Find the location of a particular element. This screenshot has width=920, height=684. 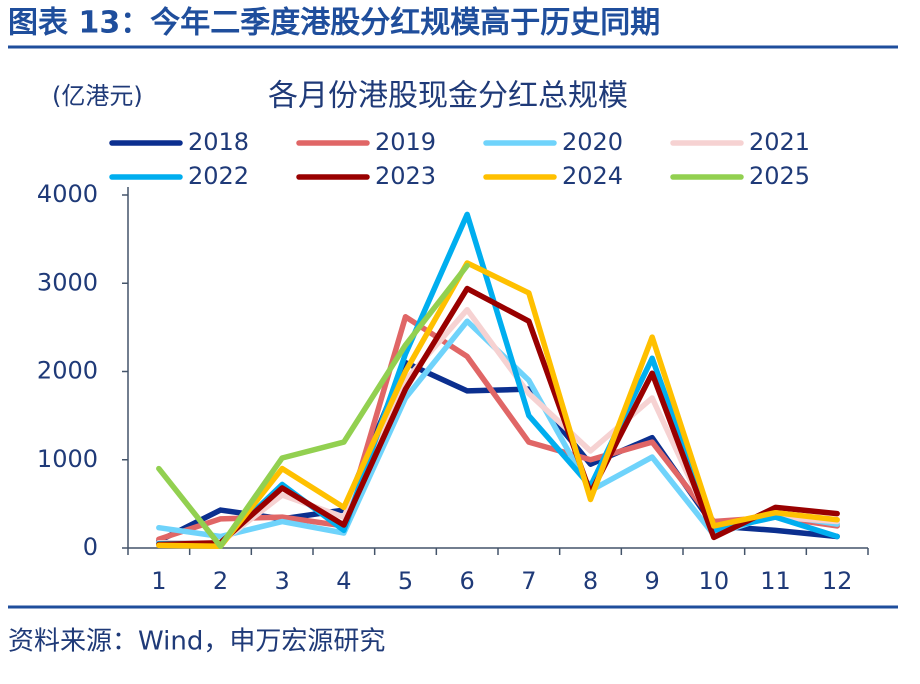

x-tick-label: 2 is located at coordinates (220, 581).